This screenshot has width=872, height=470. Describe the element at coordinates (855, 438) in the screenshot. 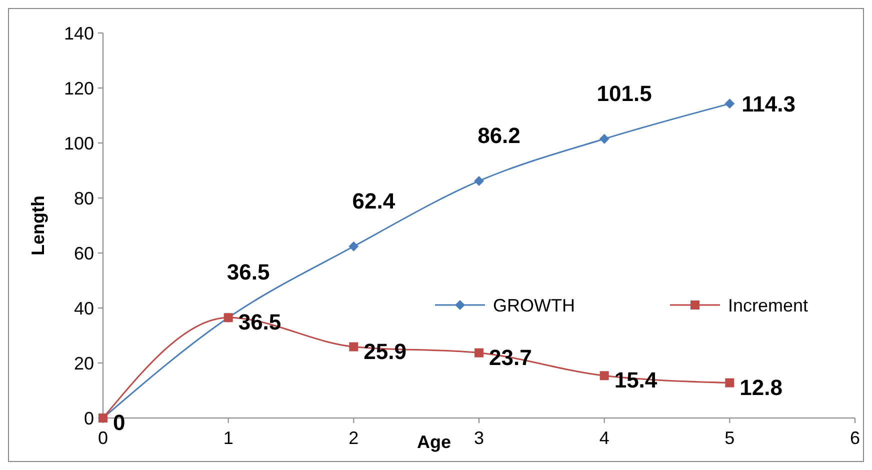

I see `x-tick-label: 6` at that location.